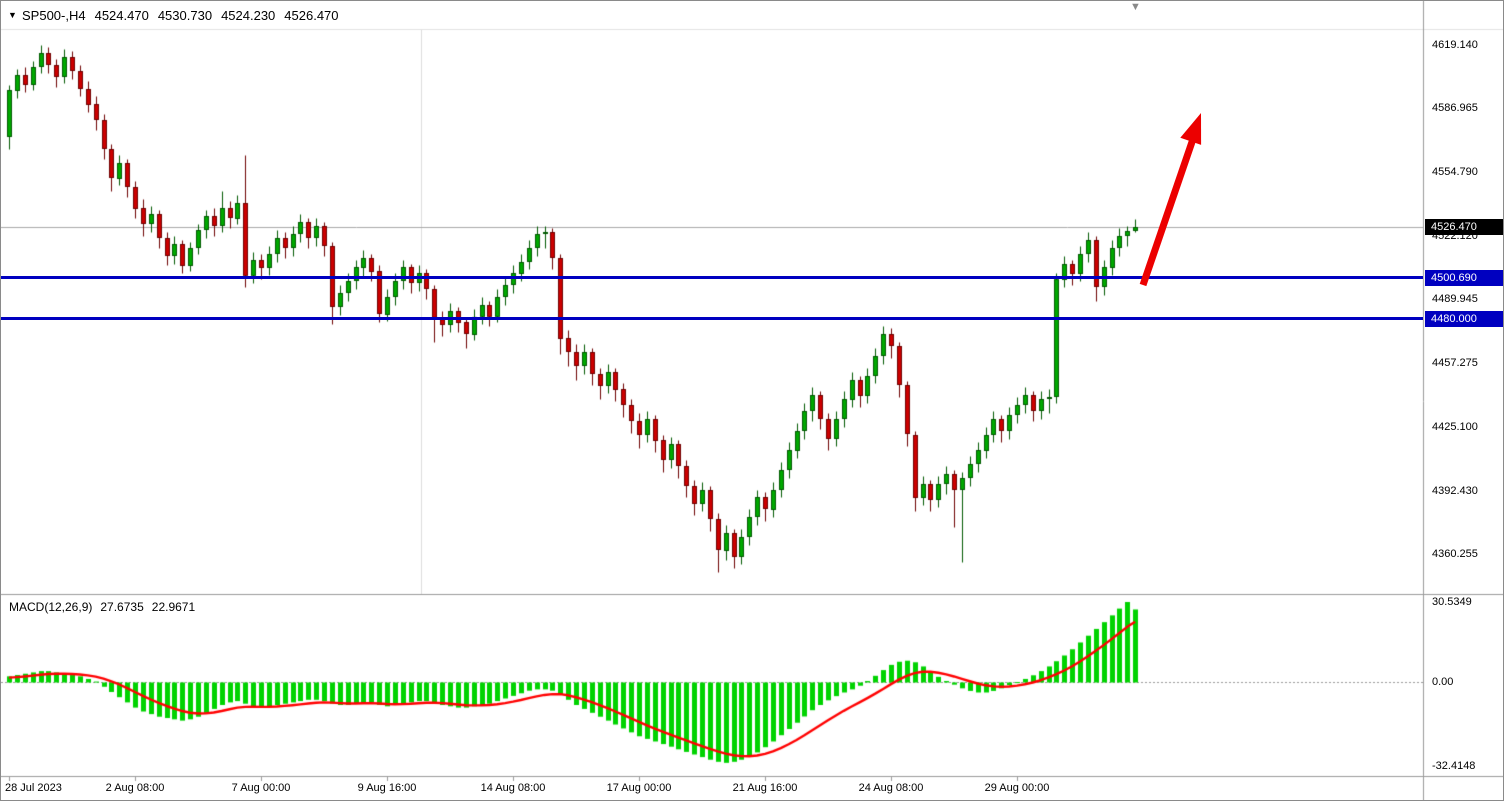 This screenshot has width=1504, height=801. Describe the element at coordinates (121, 15) in the screenshot. I see `ohlc-open: 4524.470` at that location.